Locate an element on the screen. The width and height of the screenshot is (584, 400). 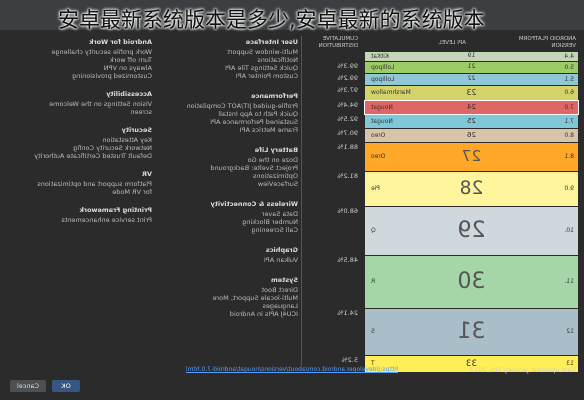
feature-heading: Performance is located at coordinates (274, 96).